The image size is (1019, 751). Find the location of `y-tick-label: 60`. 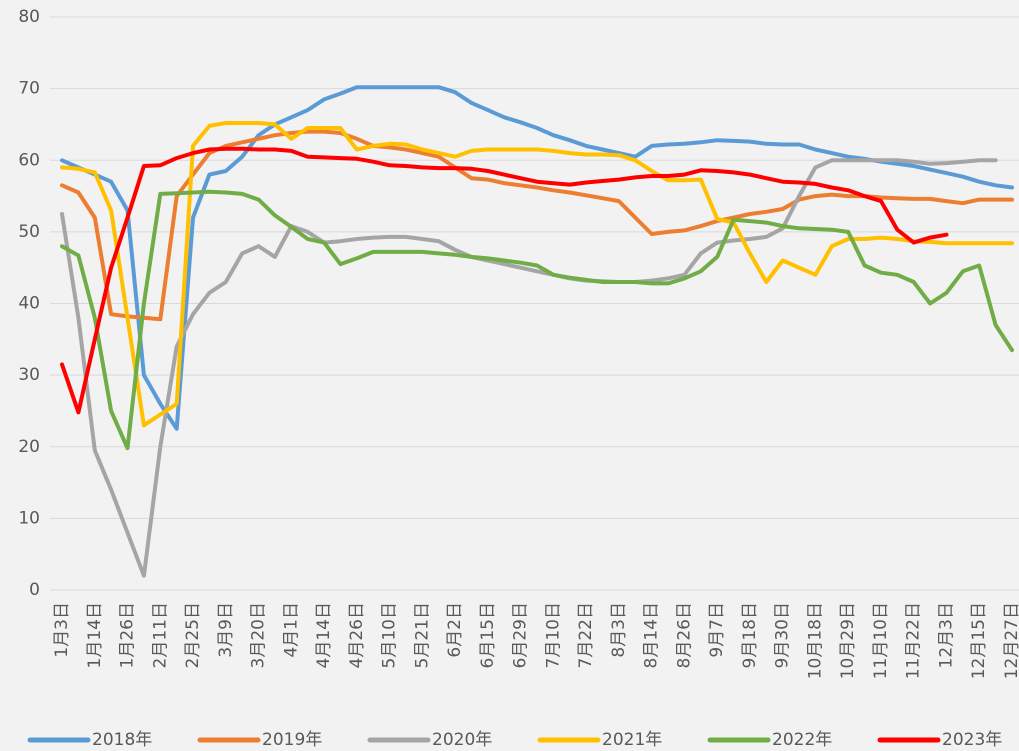

y-tick-label: 60 is located at coordinates (29, 160).